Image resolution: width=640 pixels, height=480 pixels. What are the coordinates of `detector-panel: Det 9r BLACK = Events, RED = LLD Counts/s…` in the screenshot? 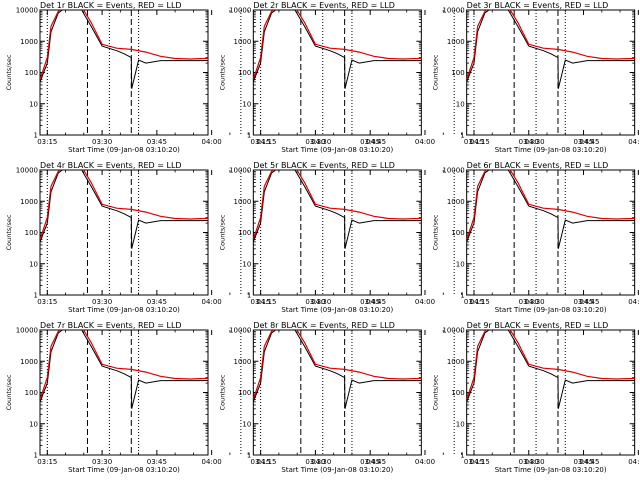 It's located at (536, 397).